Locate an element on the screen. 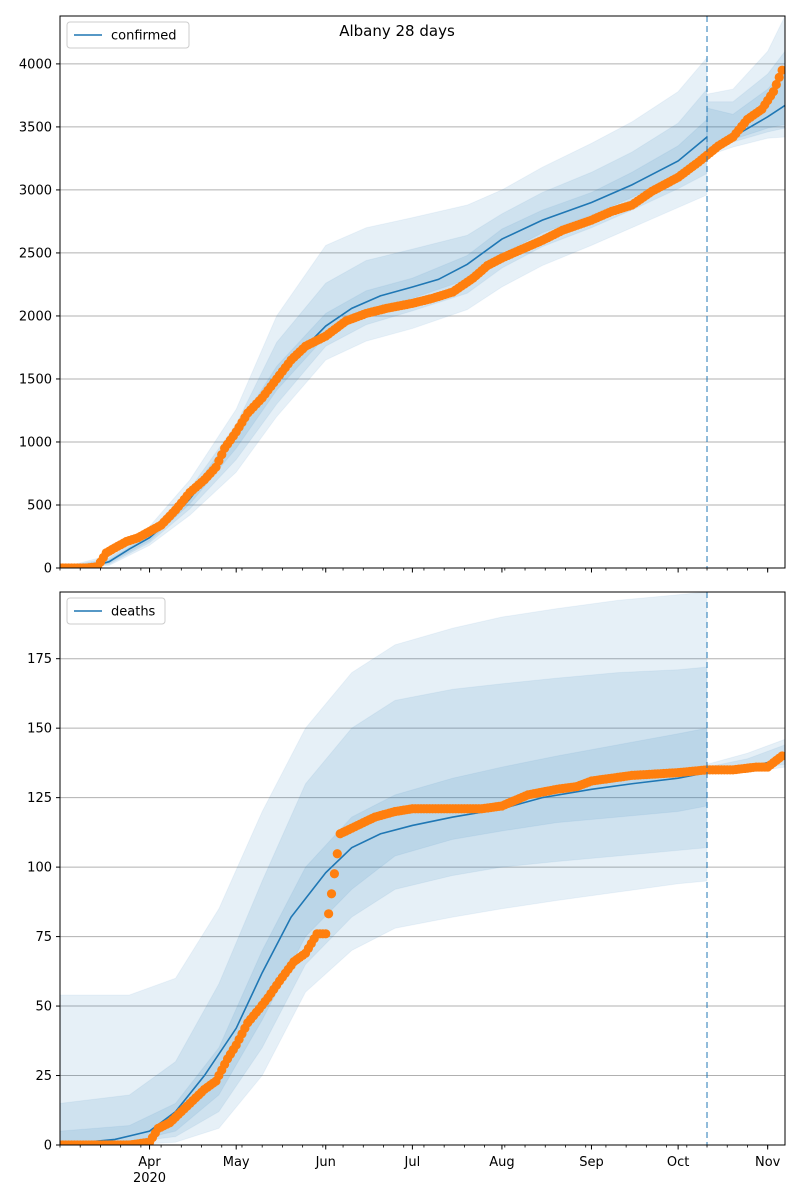  x-tick-label: May is located at coordinates (236, 1162).